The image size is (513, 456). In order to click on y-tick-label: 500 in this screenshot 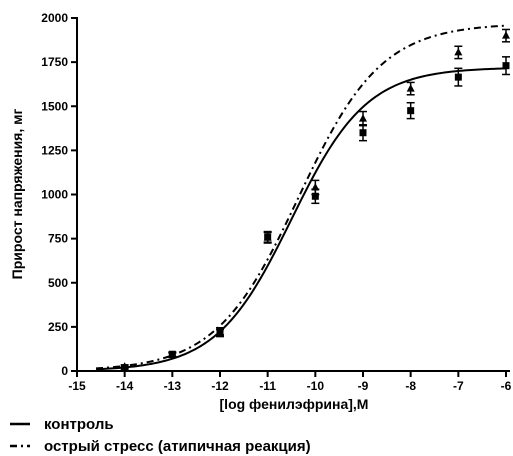, I will do `click(58, 283)`.